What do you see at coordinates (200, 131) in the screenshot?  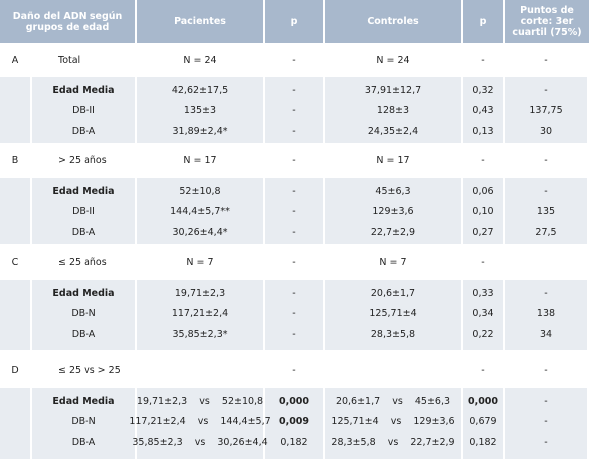 I see `data-cell: 31,89±2,4*` at bounding box center [200, 131].